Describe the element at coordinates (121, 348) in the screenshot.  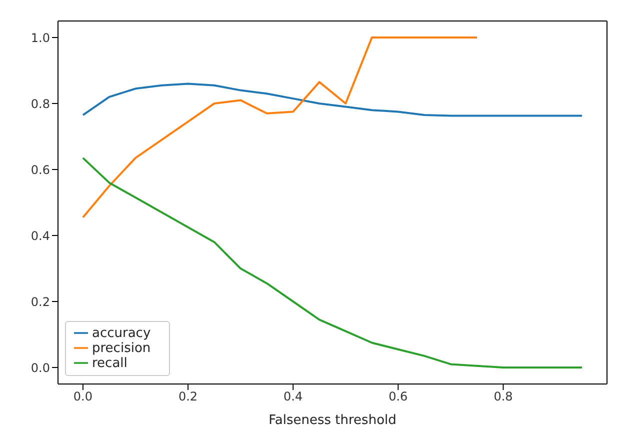
I see `legend-label: precision` at that location.